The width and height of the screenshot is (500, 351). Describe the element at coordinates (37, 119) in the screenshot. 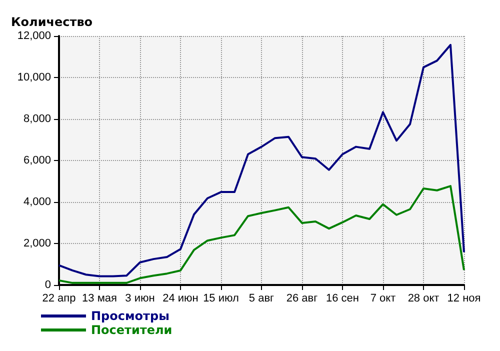

I see `y-tick-label: 8,000` at that location.